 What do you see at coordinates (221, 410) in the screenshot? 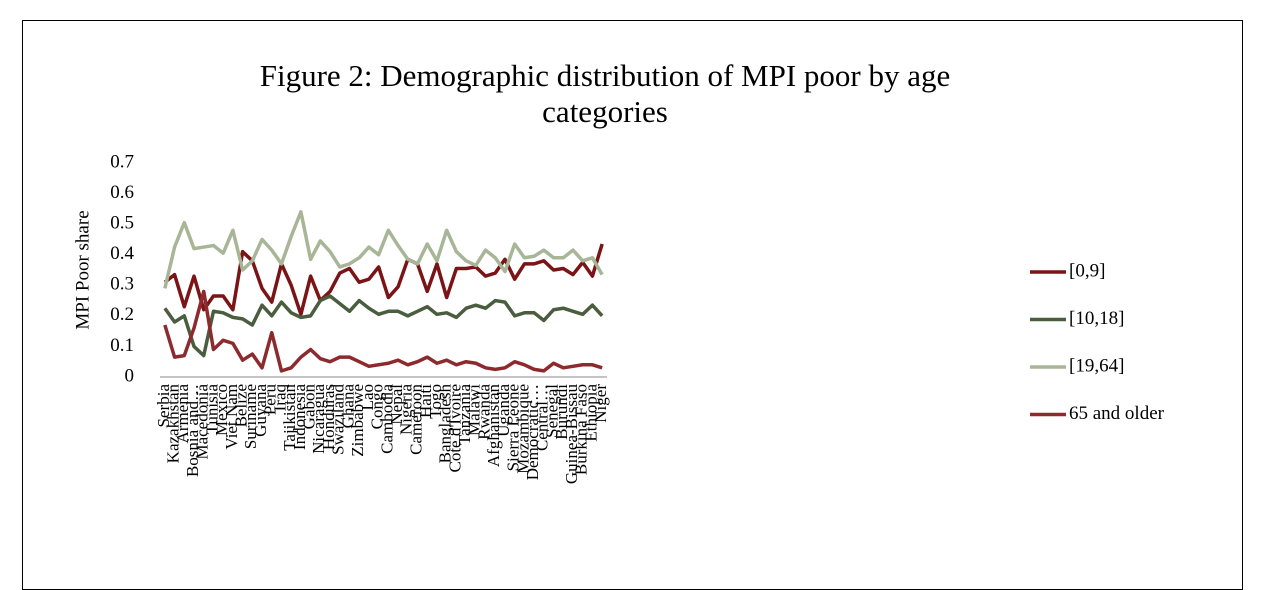
I see `x-tick-label: Mexico` at bounding box center [221, 410].